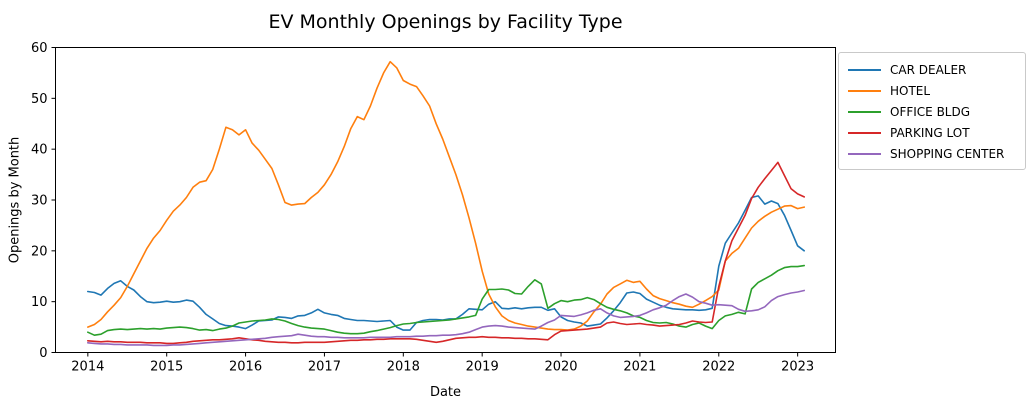 This screenshot has width=1032, height=411. What do you see at coordinates (947, 153) in the screenshot?
I see `legend-label: SHOPPING CENTER` at bounding box center [947, 153].